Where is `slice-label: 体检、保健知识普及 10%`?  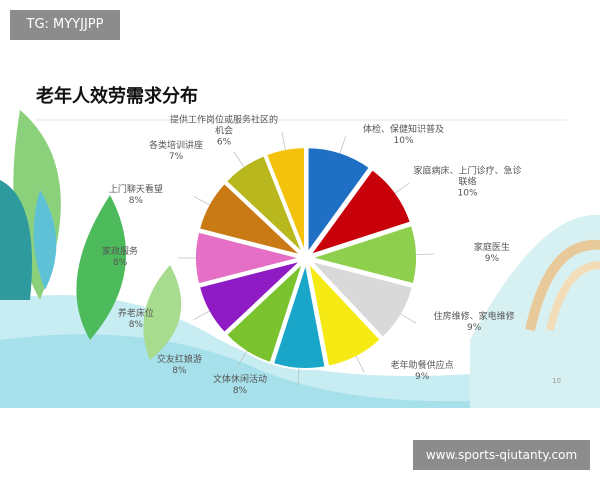
slice-label: 体检、保健知识普及 10% is located at coordinates (404, 136).